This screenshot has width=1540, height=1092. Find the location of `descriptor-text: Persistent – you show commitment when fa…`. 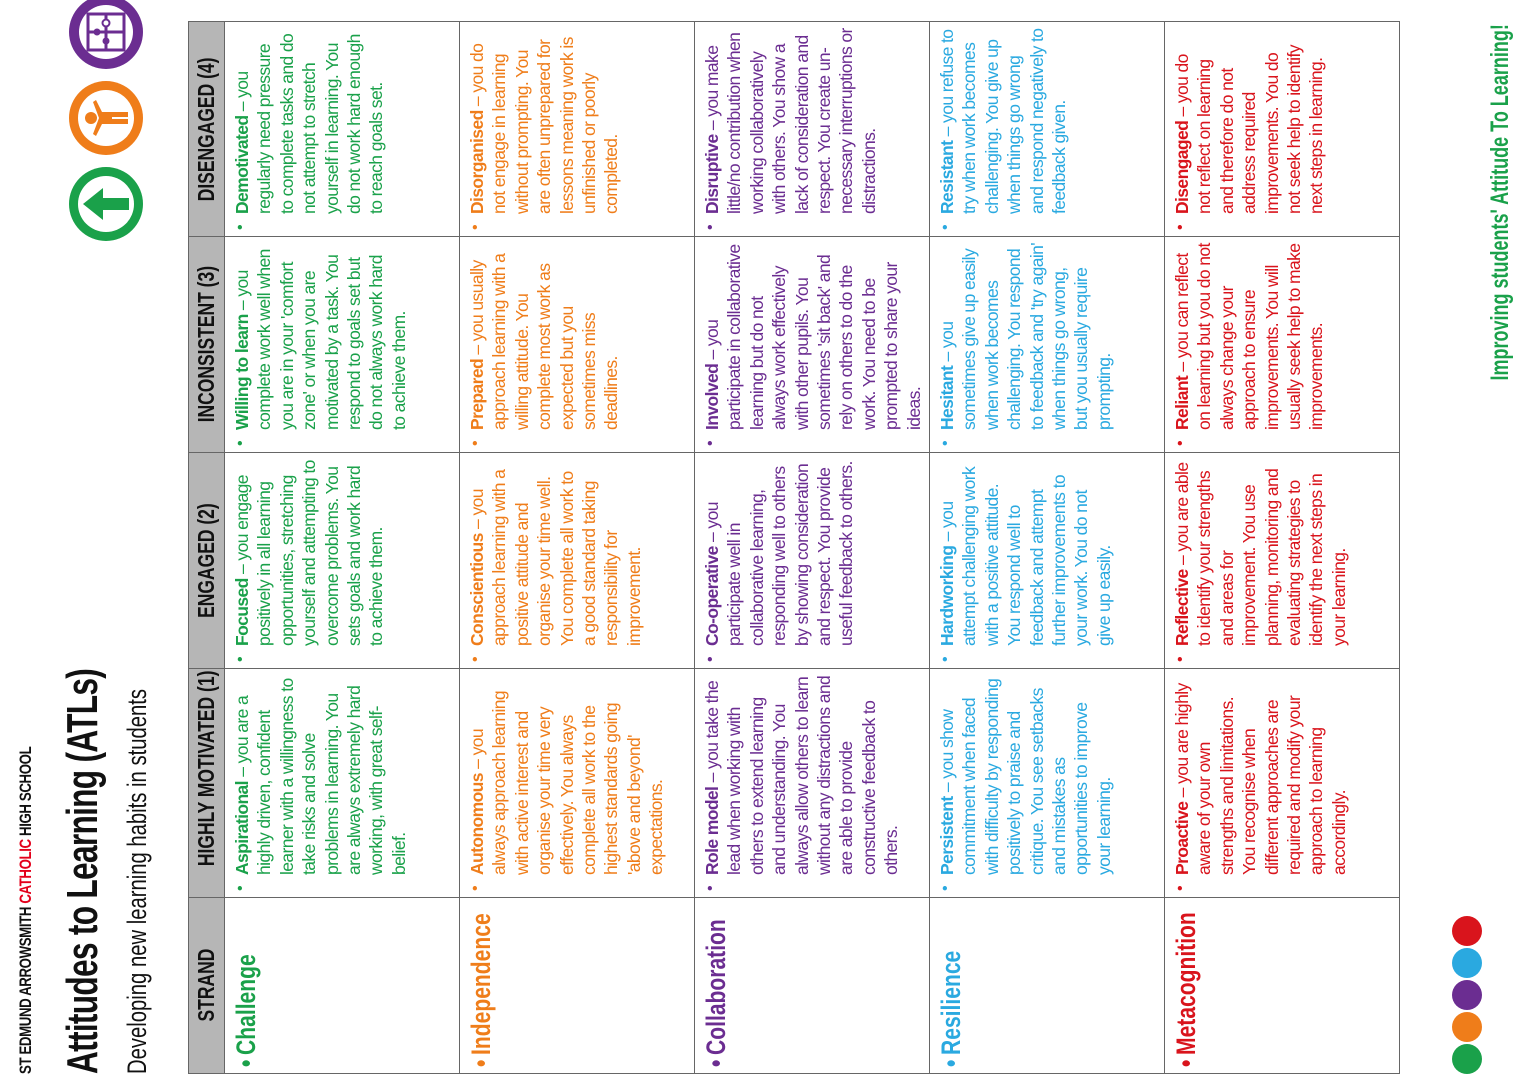

descriptor-text: Persistent – you show commitment when fa… is located at coordinates (1025, 775).